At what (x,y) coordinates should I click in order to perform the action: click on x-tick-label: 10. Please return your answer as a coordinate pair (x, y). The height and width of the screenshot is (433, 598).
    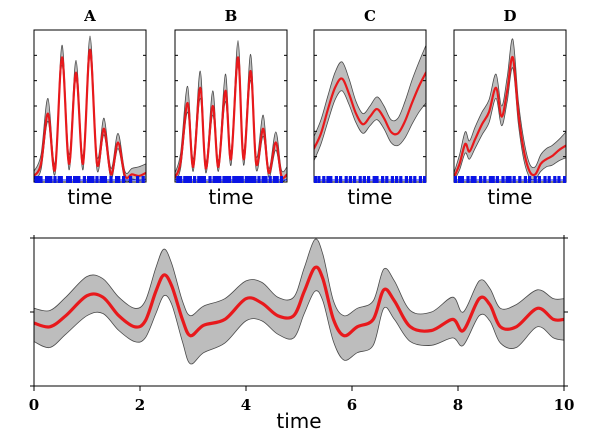
    Looking at the image, I should click on (564, 405).